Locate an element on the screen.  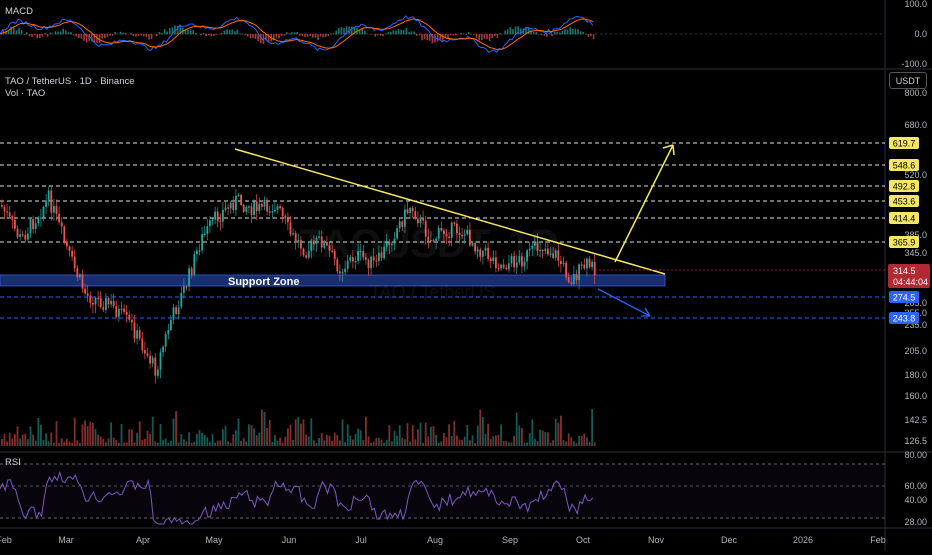
price-axis-tick: 126.5 is located at coordinates (915, 441).